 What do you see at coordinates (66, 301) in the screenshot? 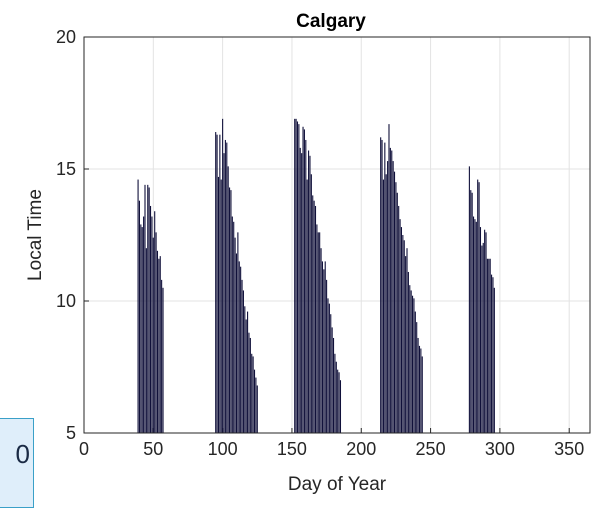
I see `y-tick-label: 10` at bounding box center [66, 301].